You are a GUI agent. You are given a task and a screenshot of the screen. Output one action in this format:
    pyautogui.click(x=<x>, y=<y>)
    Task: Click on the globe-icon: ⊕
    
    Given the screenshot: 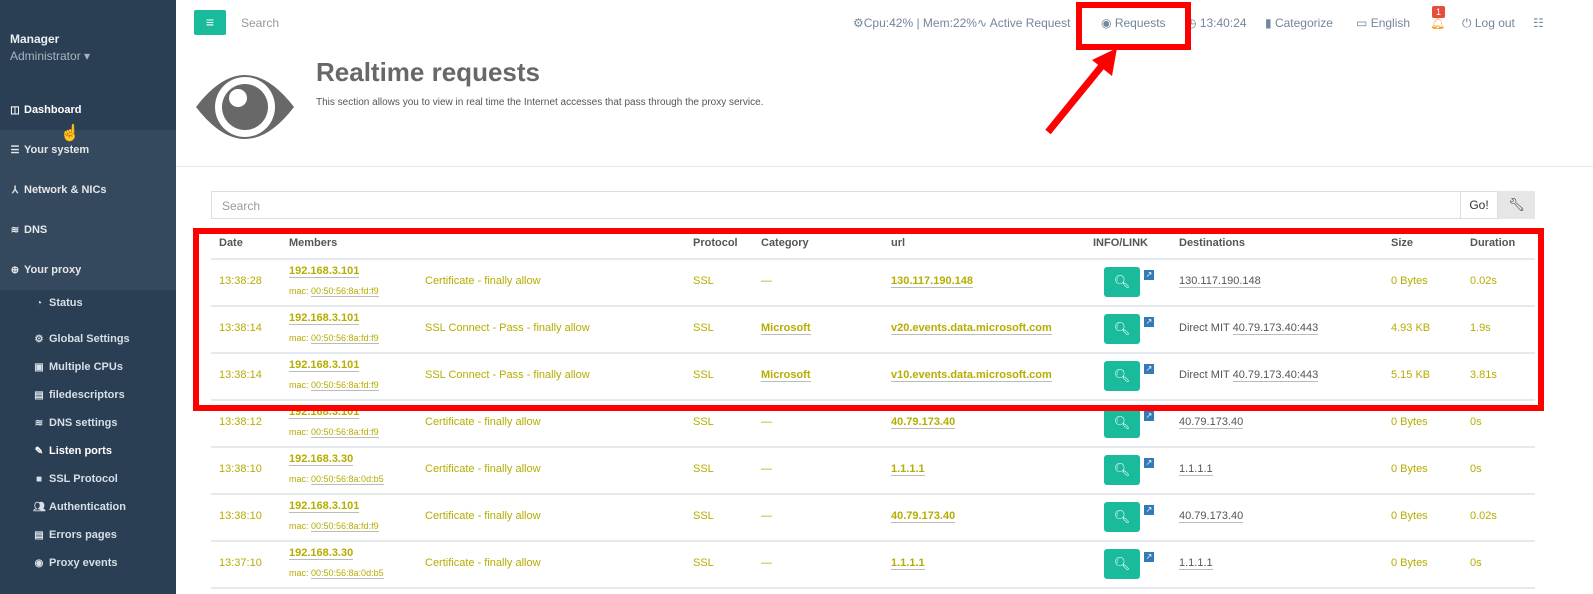 What is the action you would take?
    pyautogui.click(x=15, y=270)
    